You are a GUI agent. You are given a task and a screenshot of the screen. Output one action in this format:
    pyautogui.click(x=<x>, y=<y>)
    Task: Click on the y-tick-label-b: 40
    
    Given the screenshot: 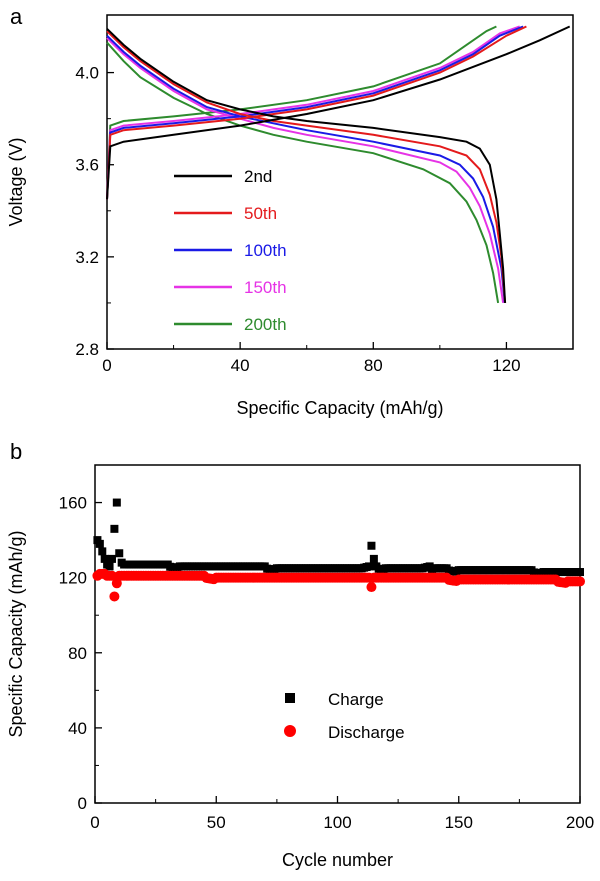 What is the action you would take?
    pyautogui.click(x=77, y=728)
    